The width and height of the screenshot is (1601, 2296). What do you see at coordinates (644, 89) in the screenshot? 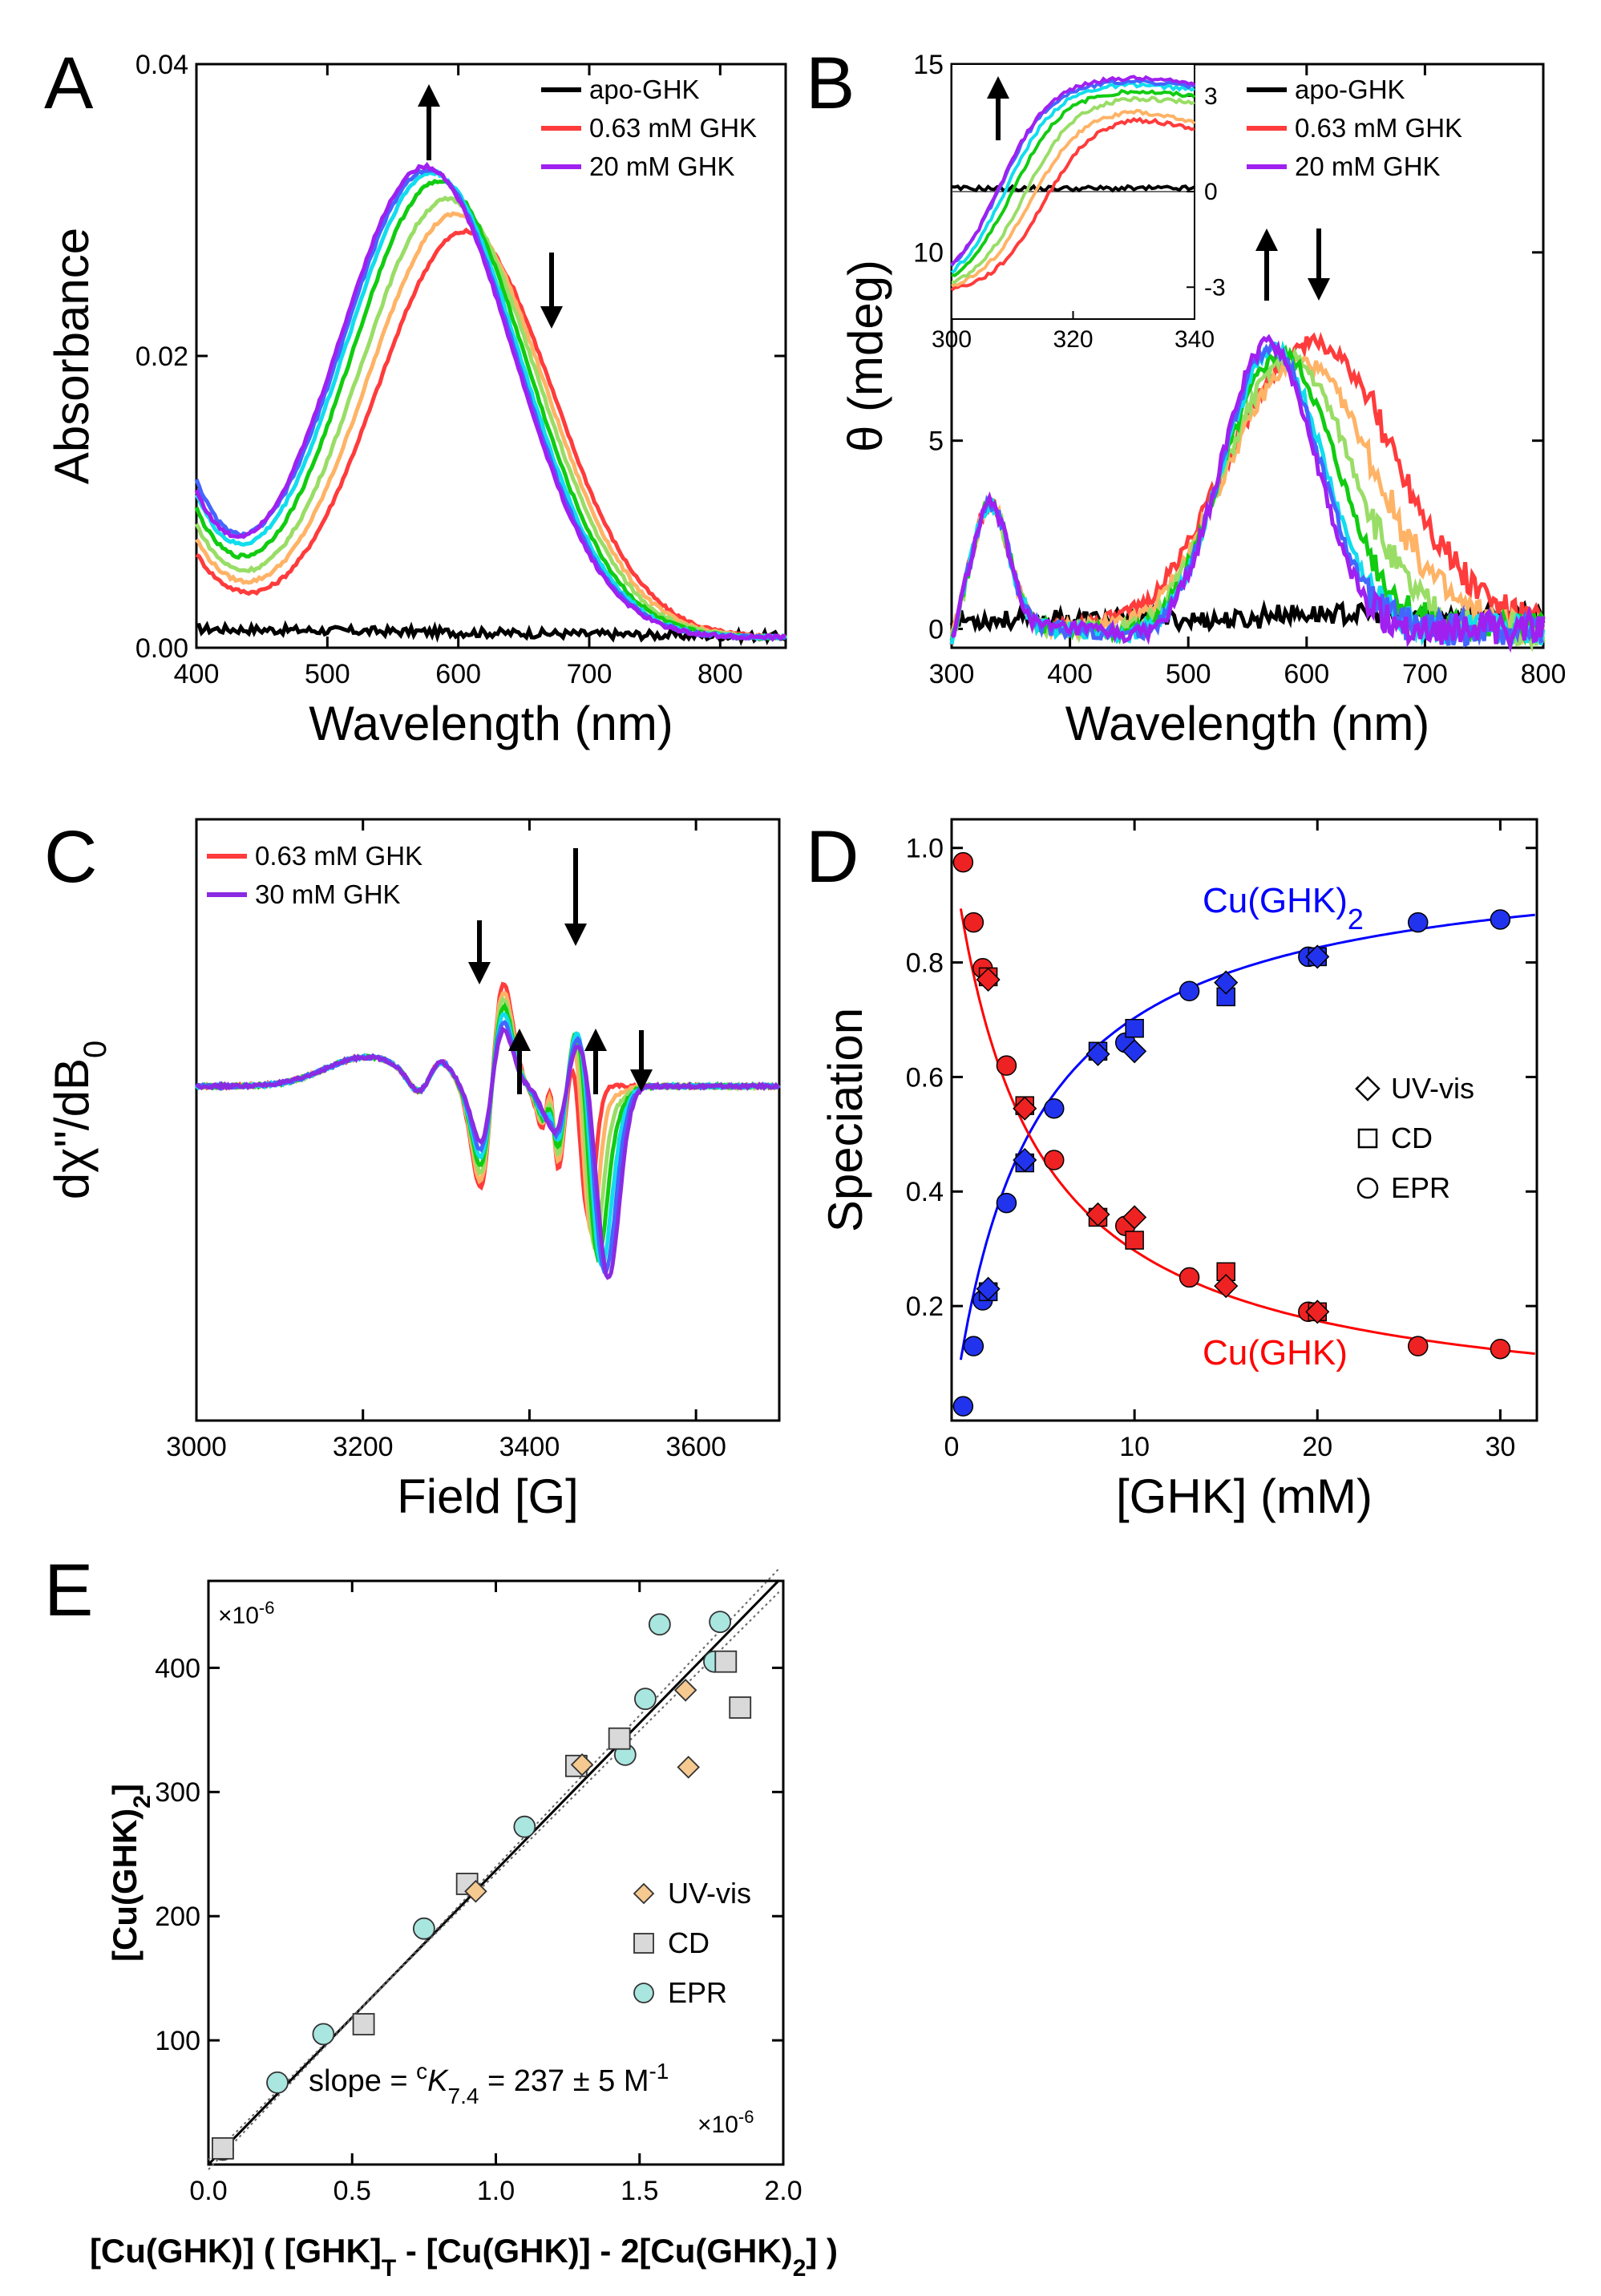
I see `a-legend-0-label: apo-GHK` at bounding box center [644, 89].